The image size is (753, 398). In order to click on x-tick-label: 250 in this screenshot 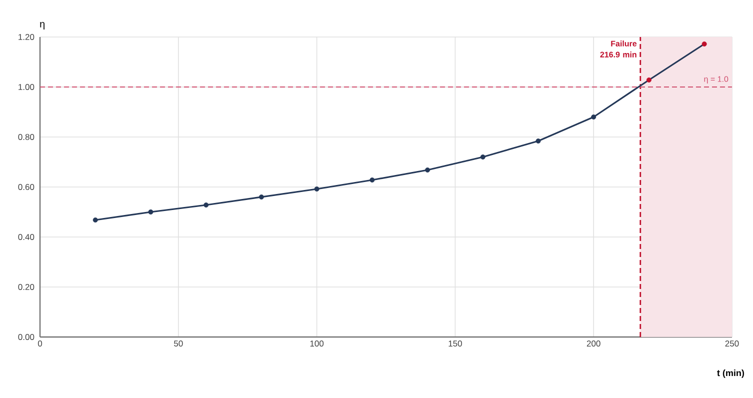, I will do `click(732, 343)`.